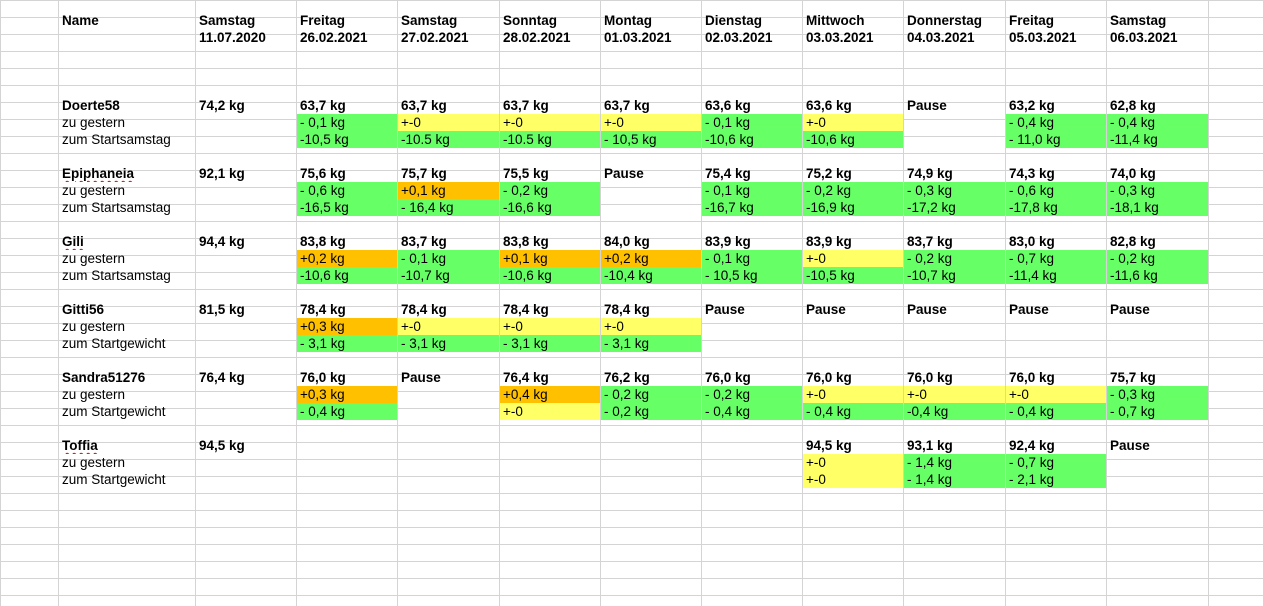  I want to click on change-cell: +0,2 kg, so click(347, 258).